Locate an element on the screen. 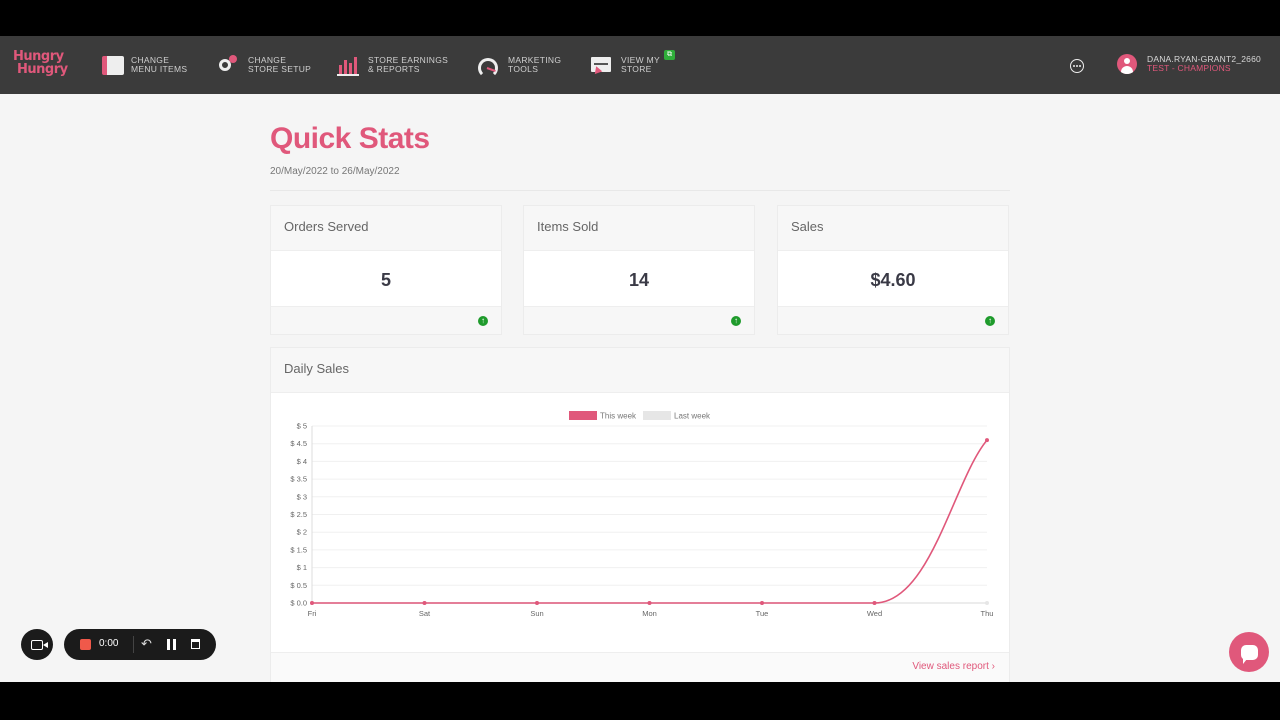 The image size is (1280, 720). user-name: DANA.RYAN-GRANT2_2660 is located at coordinates (1204, 59).